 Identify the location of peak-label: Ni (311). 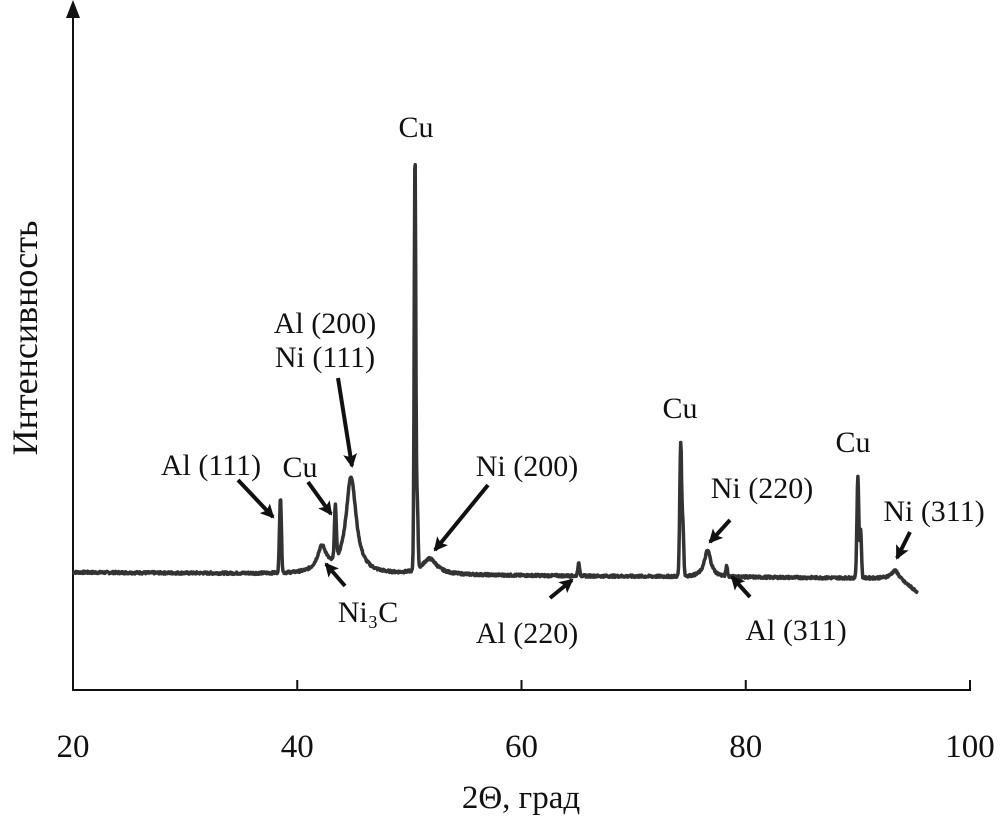
(933, 511).